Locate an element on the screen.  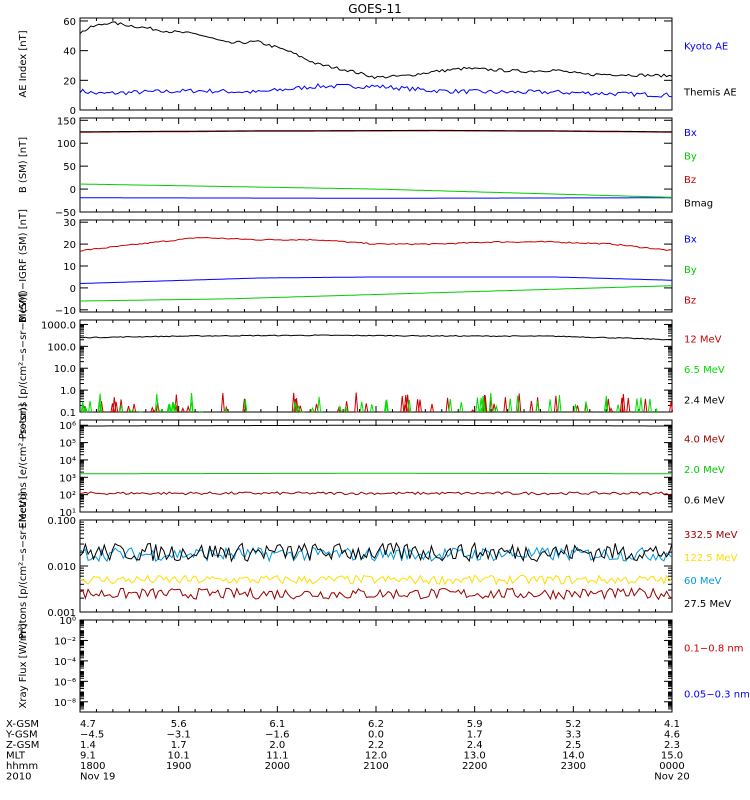
y-tick-label: 0.010 is located at coordinates (61, 567).